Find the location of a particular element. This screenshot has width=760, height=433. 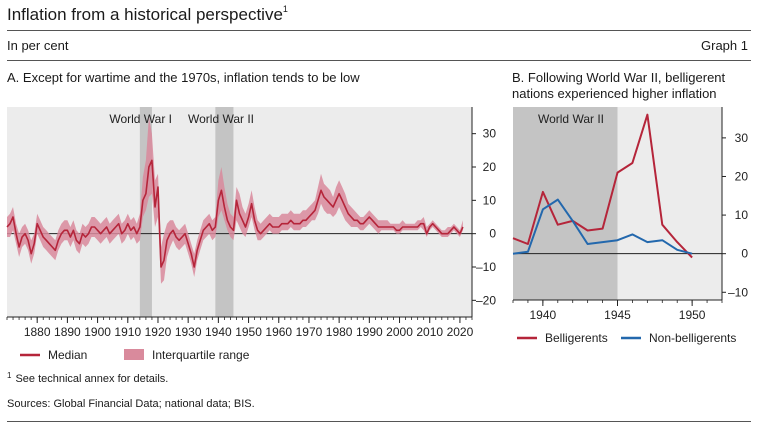

x-tick-label: 1910 is located at coordinates (127, 332).